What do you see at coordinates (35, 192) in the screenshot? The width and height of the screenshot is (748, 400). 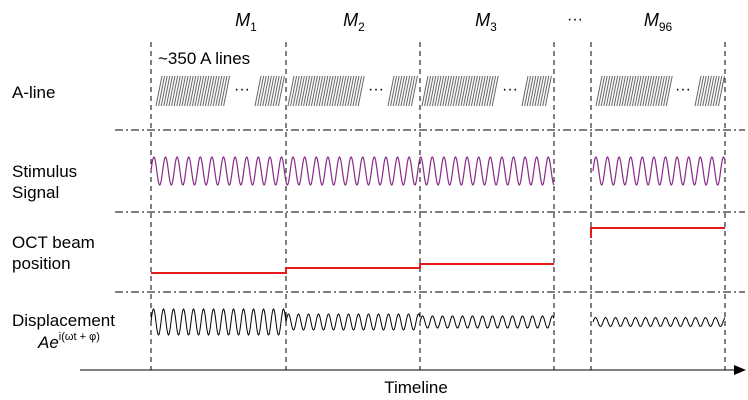 I see `row-label-stimulus-line2: Signal` at bounding box center [35, 192].